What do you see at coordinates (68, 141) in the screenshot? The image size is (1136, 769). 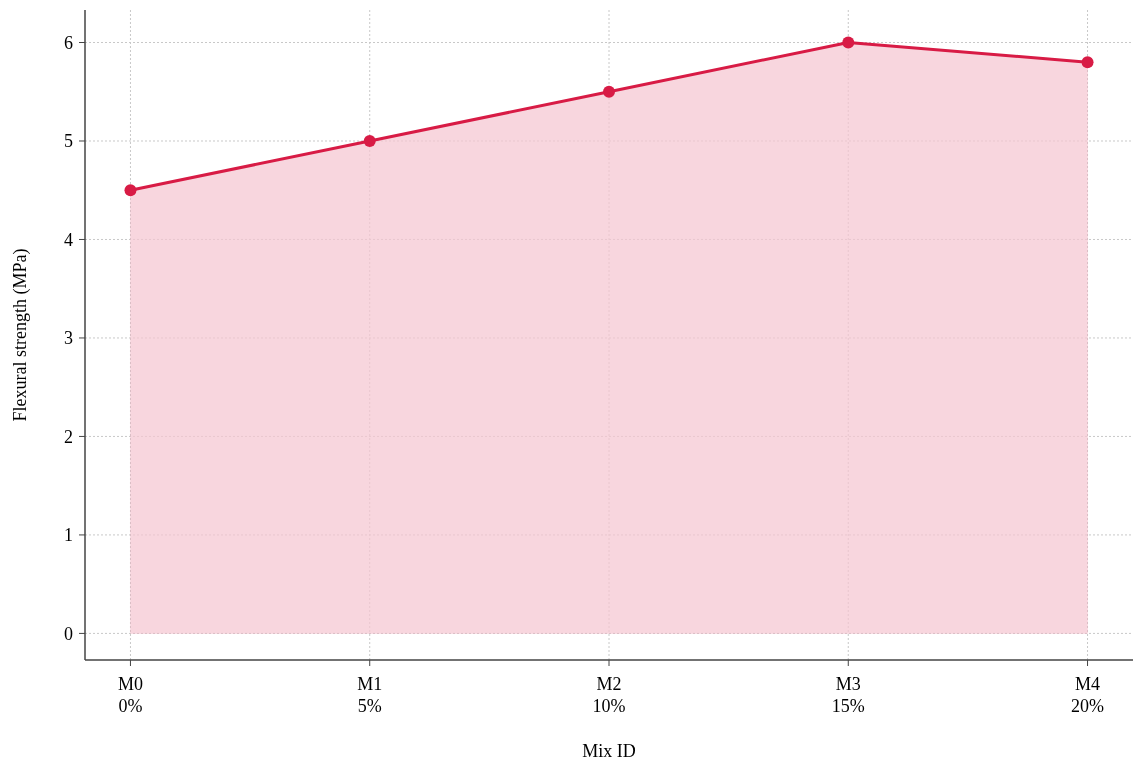 I see `y-tick-label: 5` at bounding box center [68, 141].